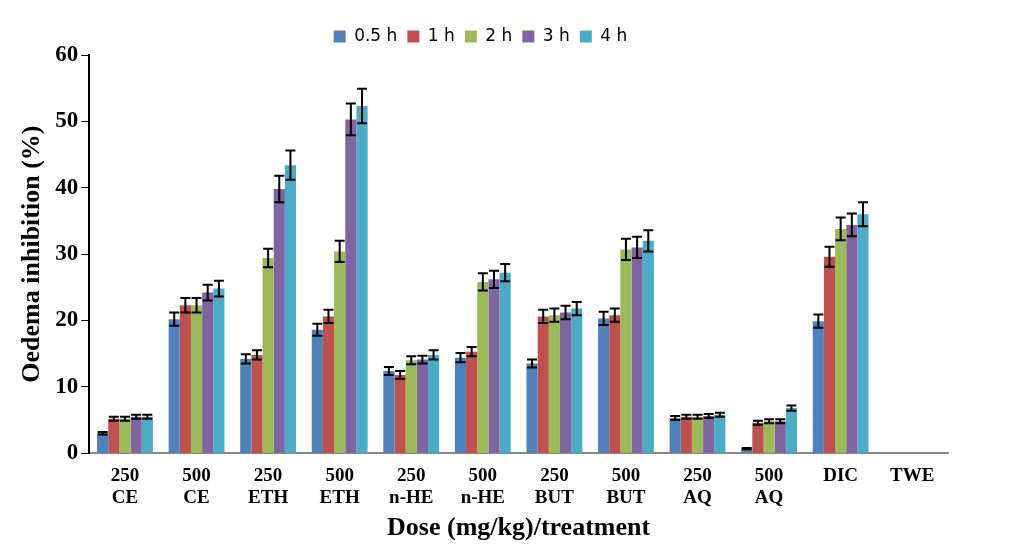  I want to click on x-tick-label: 250 BUT, so click(554, 485).